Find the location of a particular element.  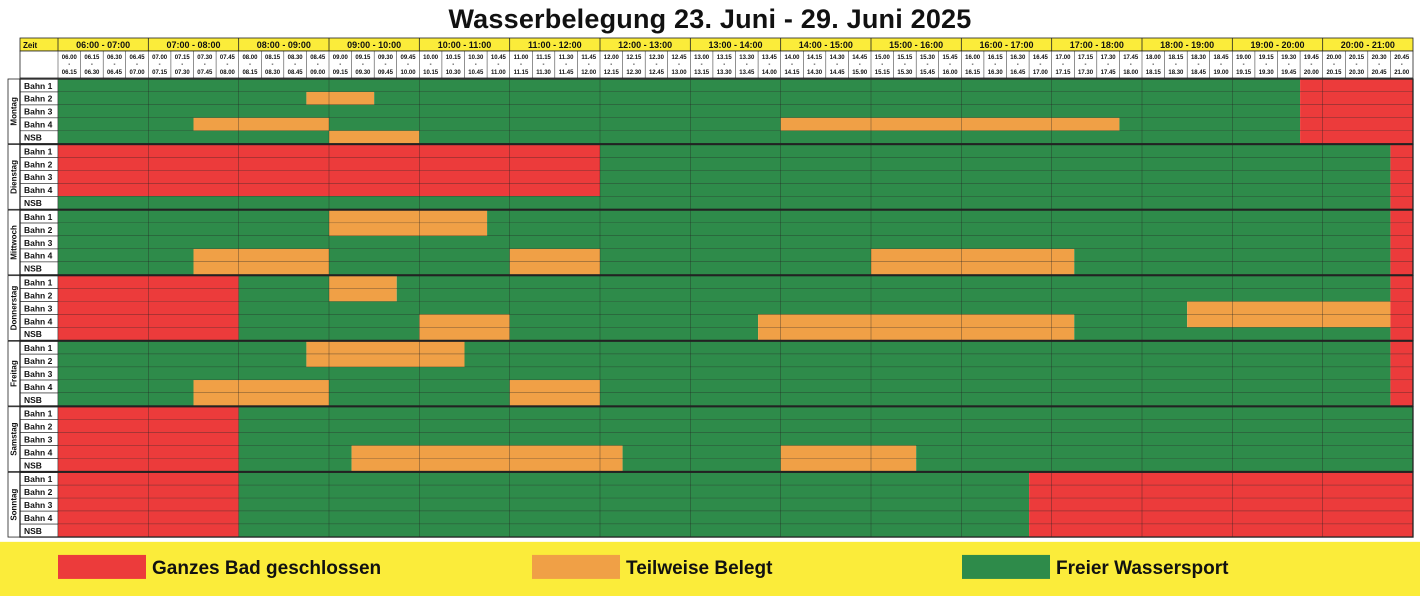

slot-start-label: 19.00 is located at coordinates (1244, 58).